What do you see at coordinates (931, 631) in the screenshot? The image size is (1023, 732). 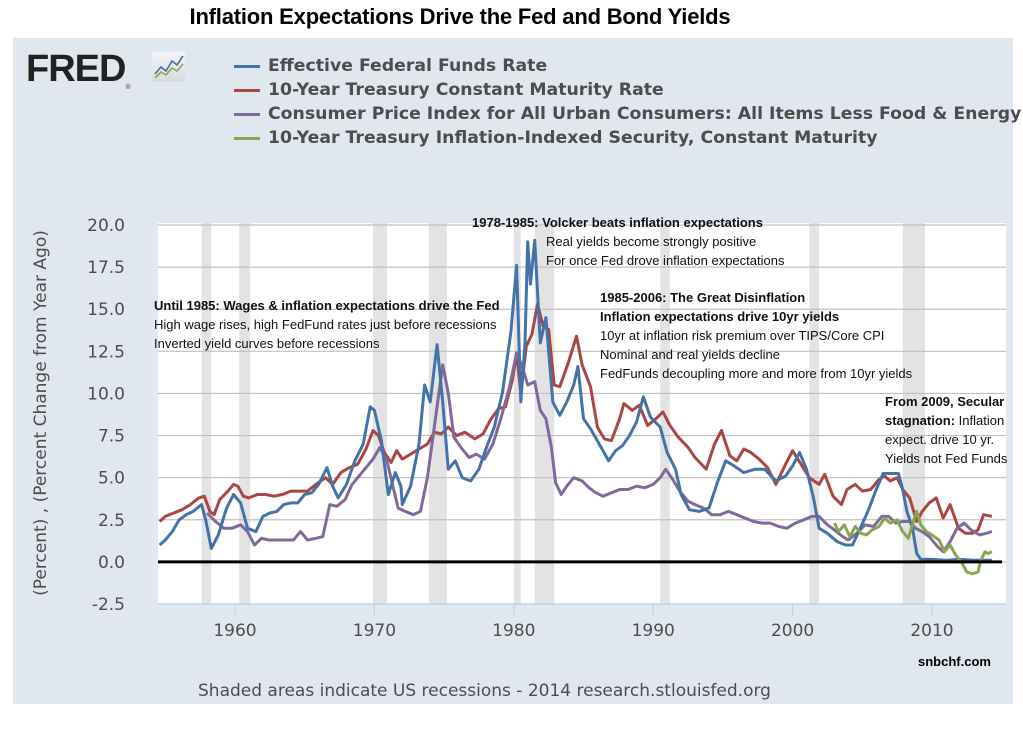 I see `x-tick-label: 2010` at bounding box center [931, 631].